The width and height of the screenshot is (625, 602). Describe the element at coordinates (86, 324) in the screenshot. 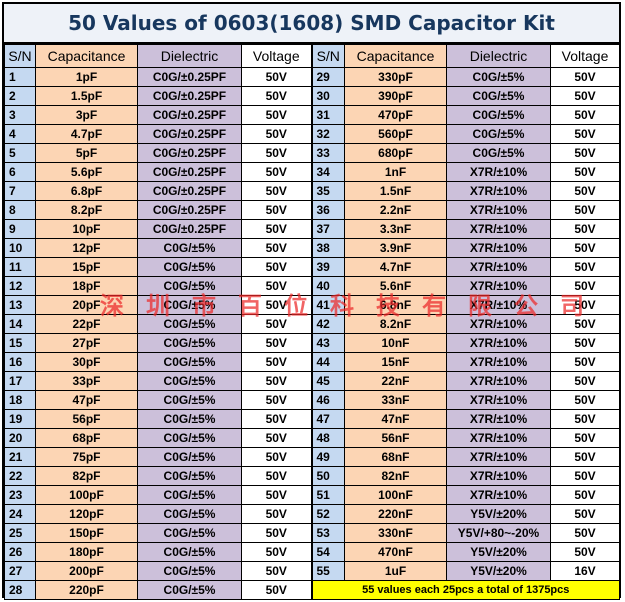

I see `row-capacitance: 22pF` at that location.